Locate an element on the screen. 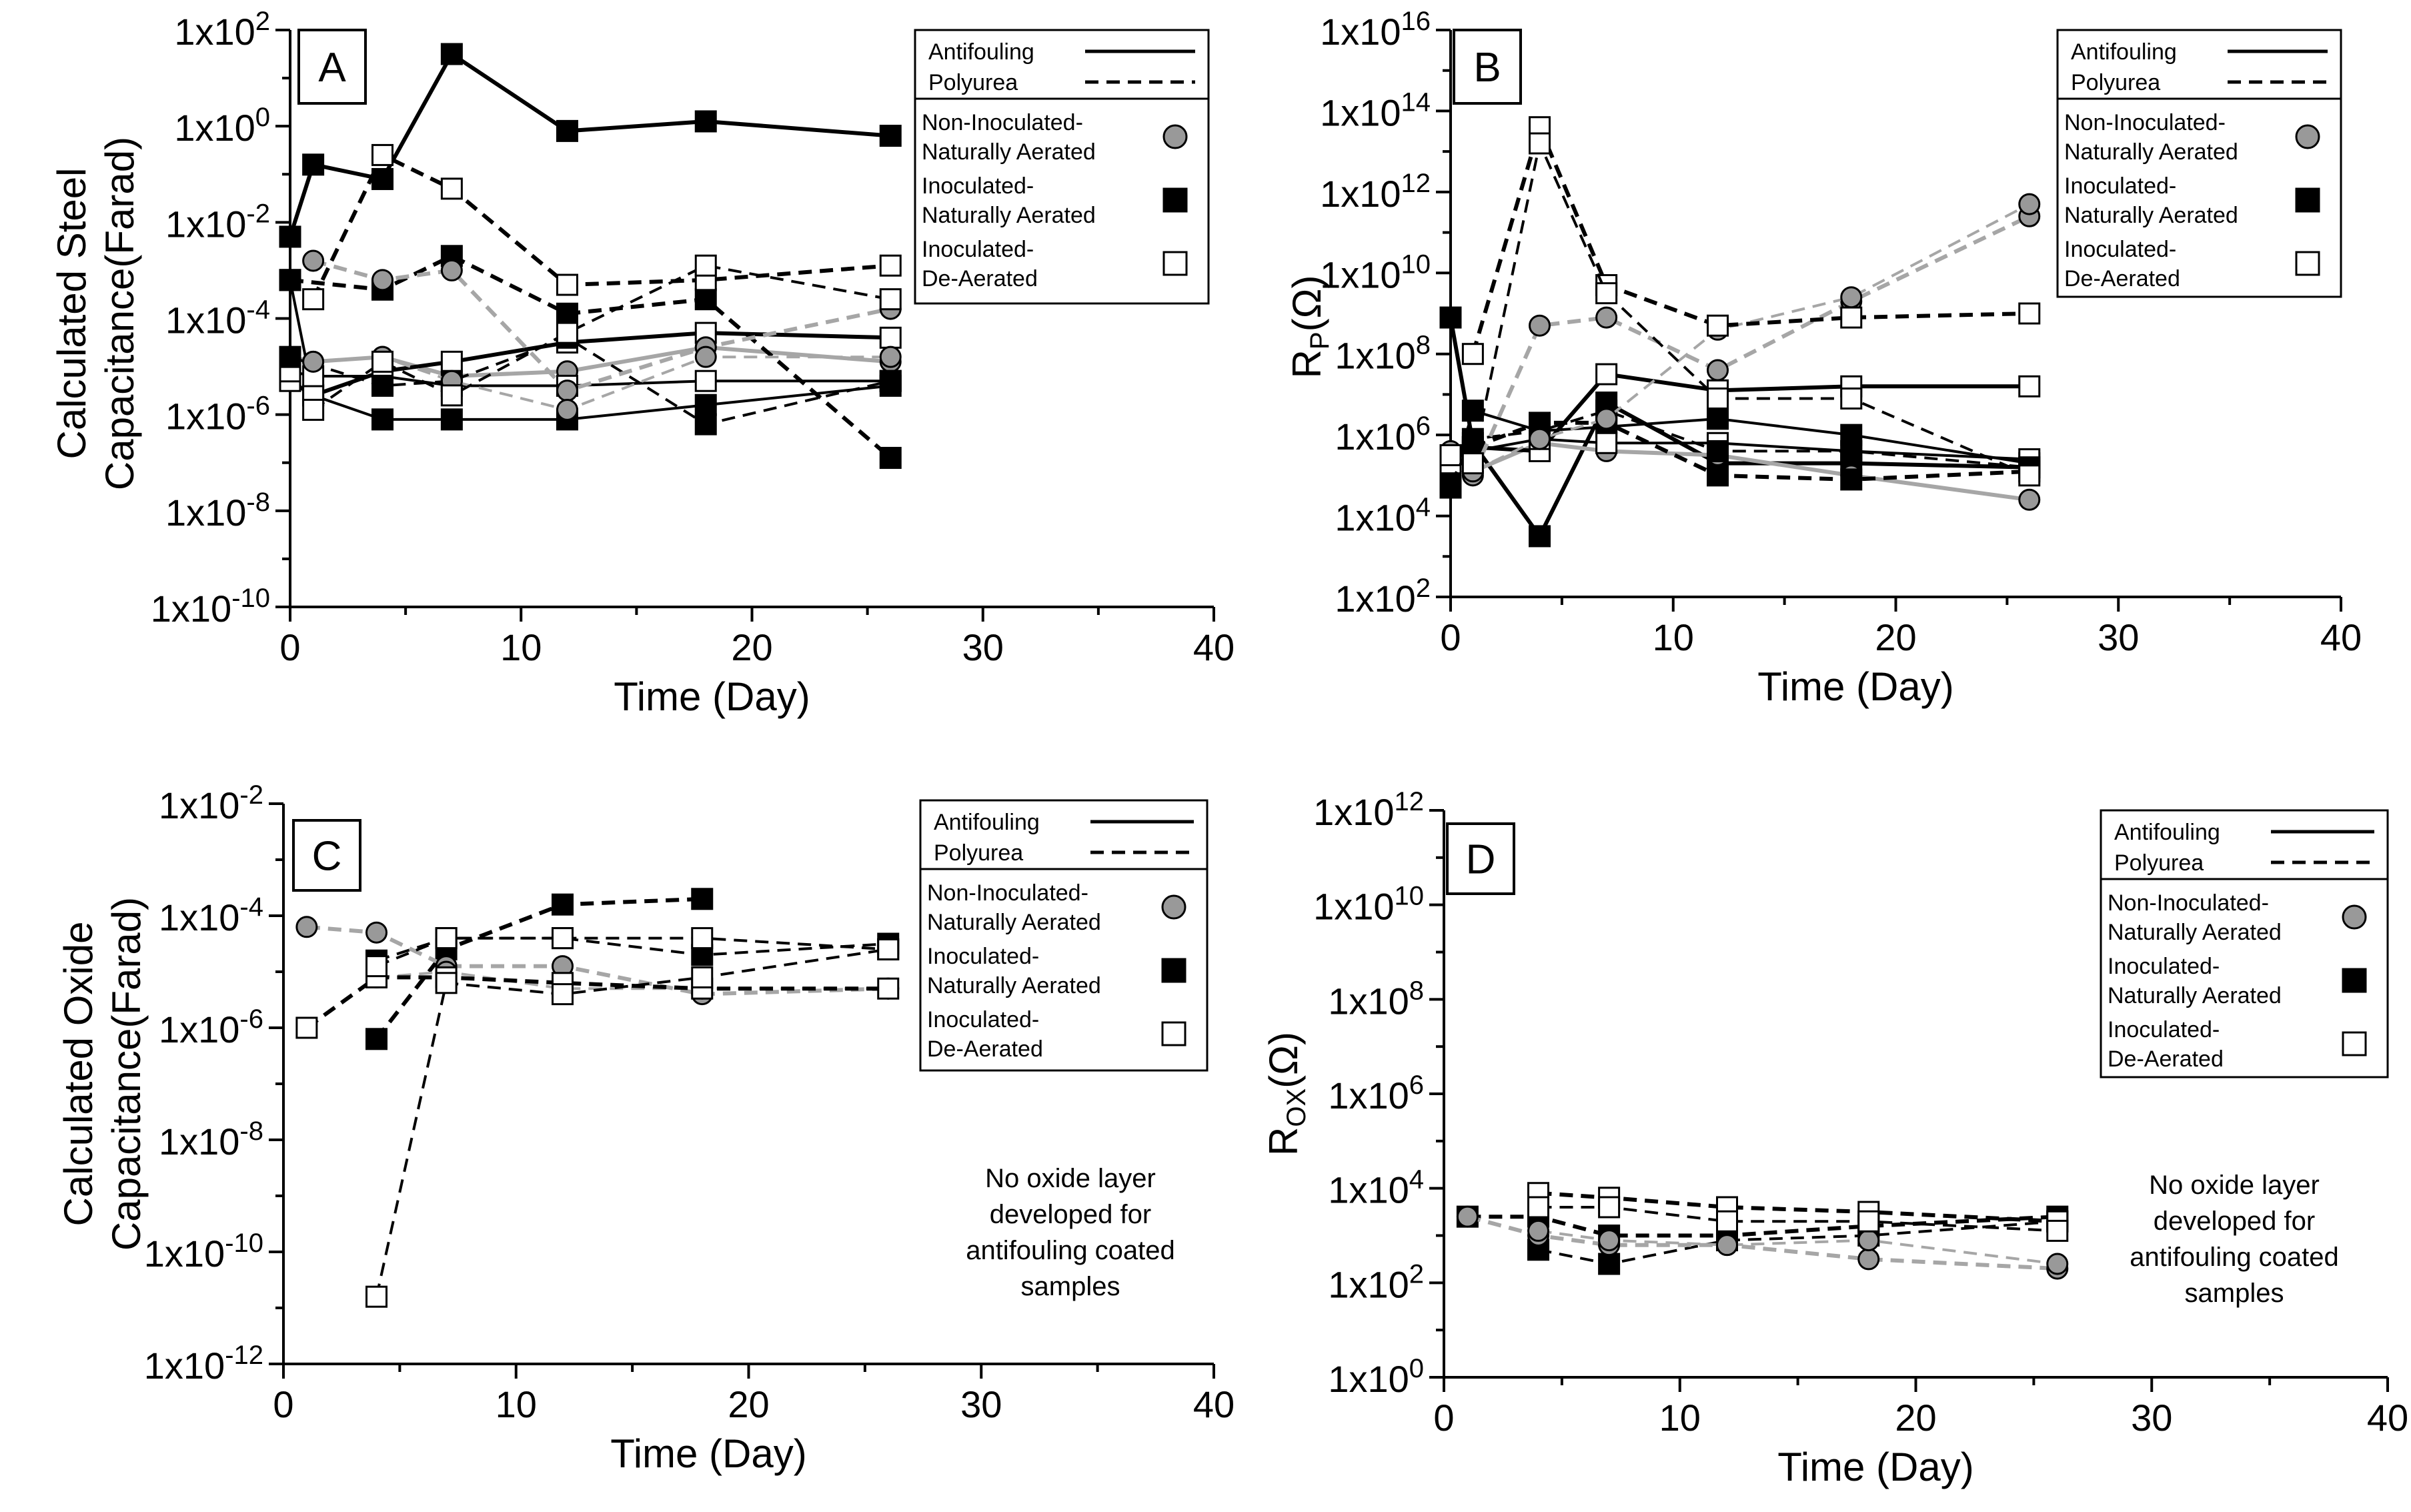 The image size is (2411, 1512). y-tick-label: 1x10¹⁰ is located at coordinates (1375, 272).